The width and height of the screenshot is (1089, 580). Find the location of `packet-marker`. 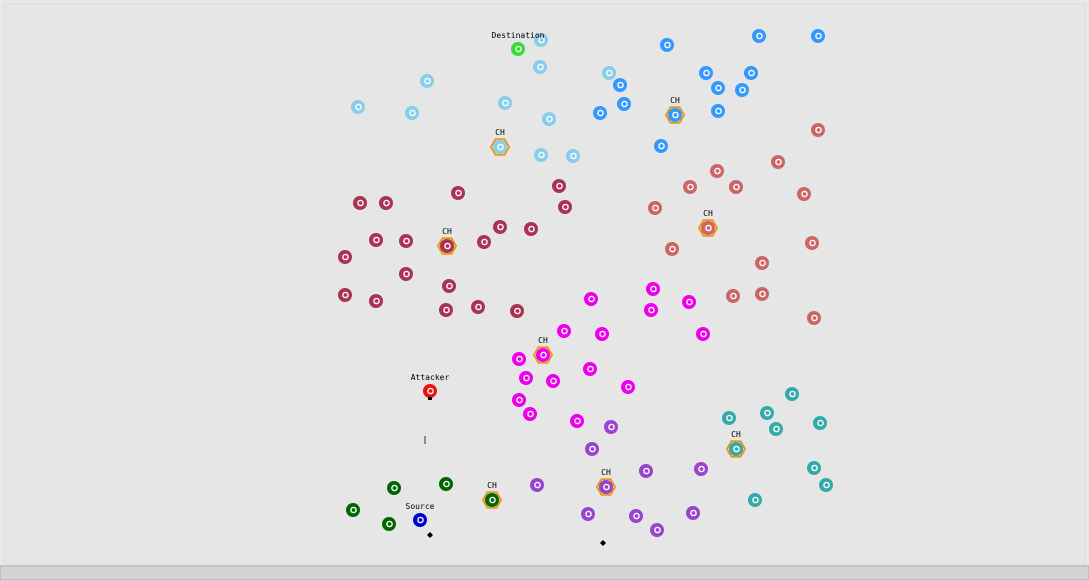

packet-marker is located at coordinates (430, 535).